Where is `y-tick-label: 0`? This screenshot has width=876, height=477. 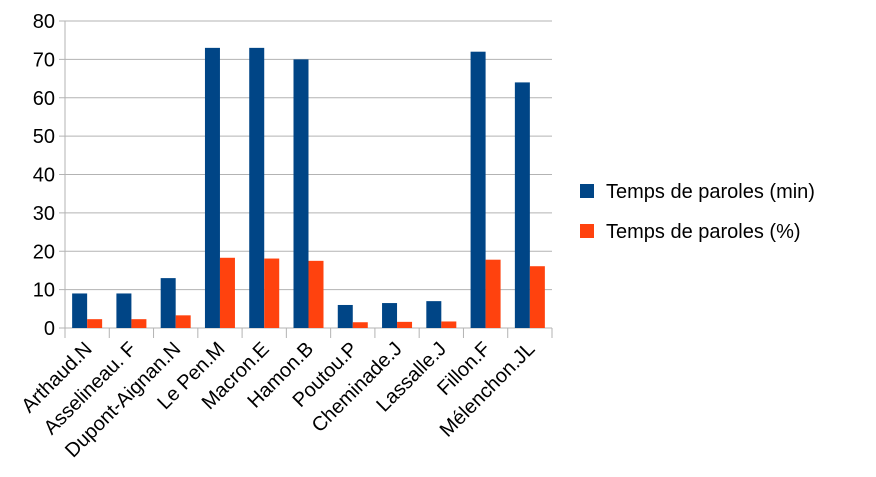
y-tick-label: 0 is located at coordinates (49, 329).